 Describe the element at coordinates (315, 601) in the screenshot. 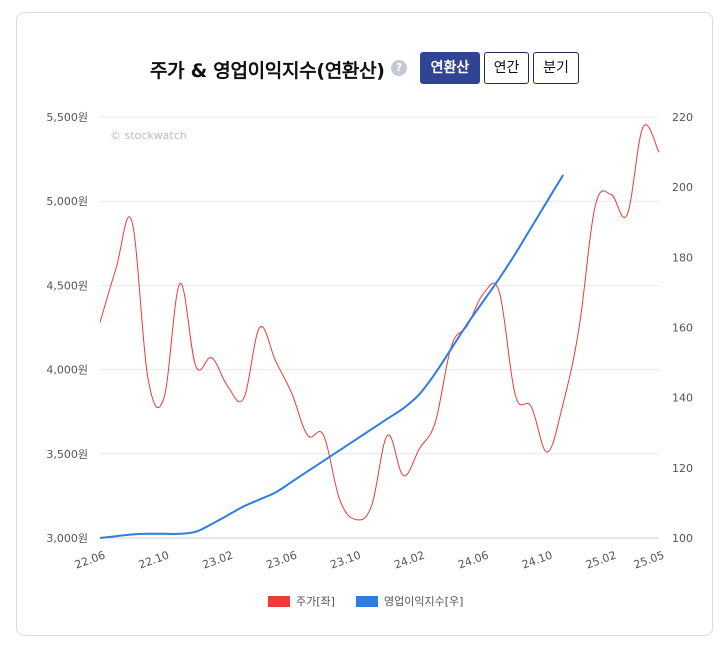

I see `legend-label: 주가[좌]` at that location.